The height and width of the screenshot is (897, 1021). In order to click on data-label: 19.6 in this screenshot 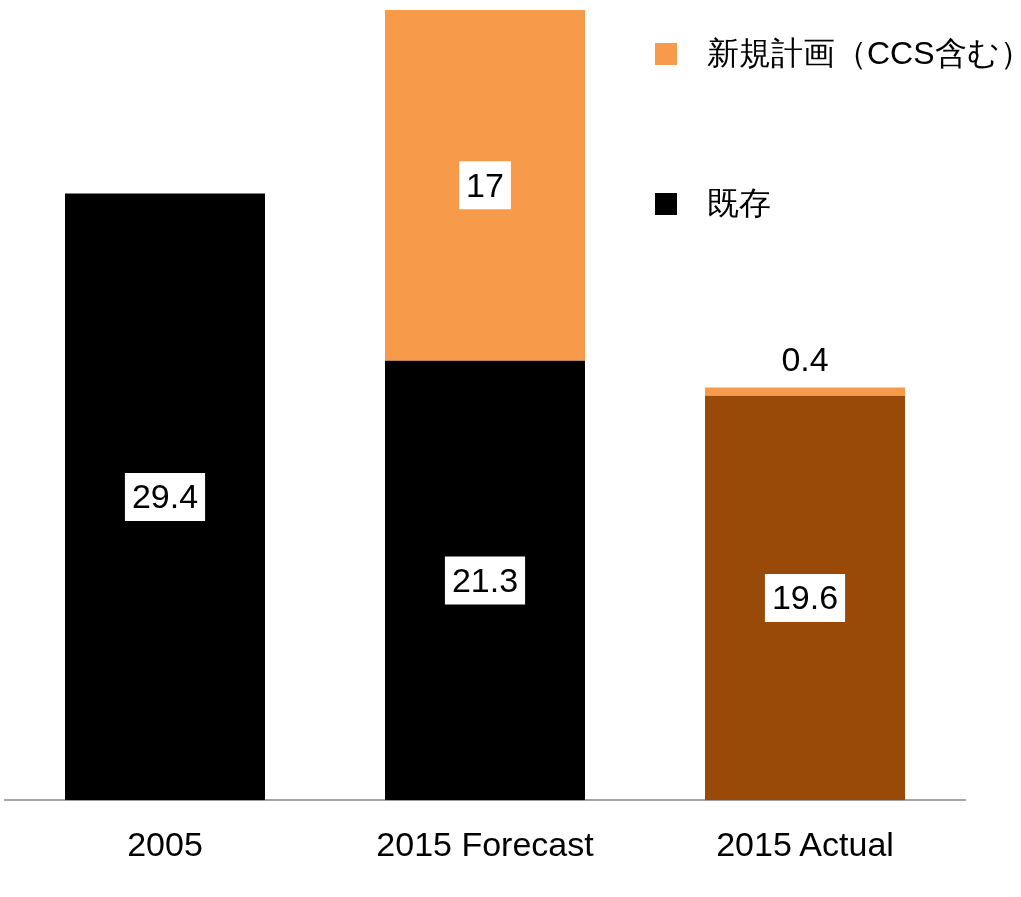, I will do `click(805, 597)`.